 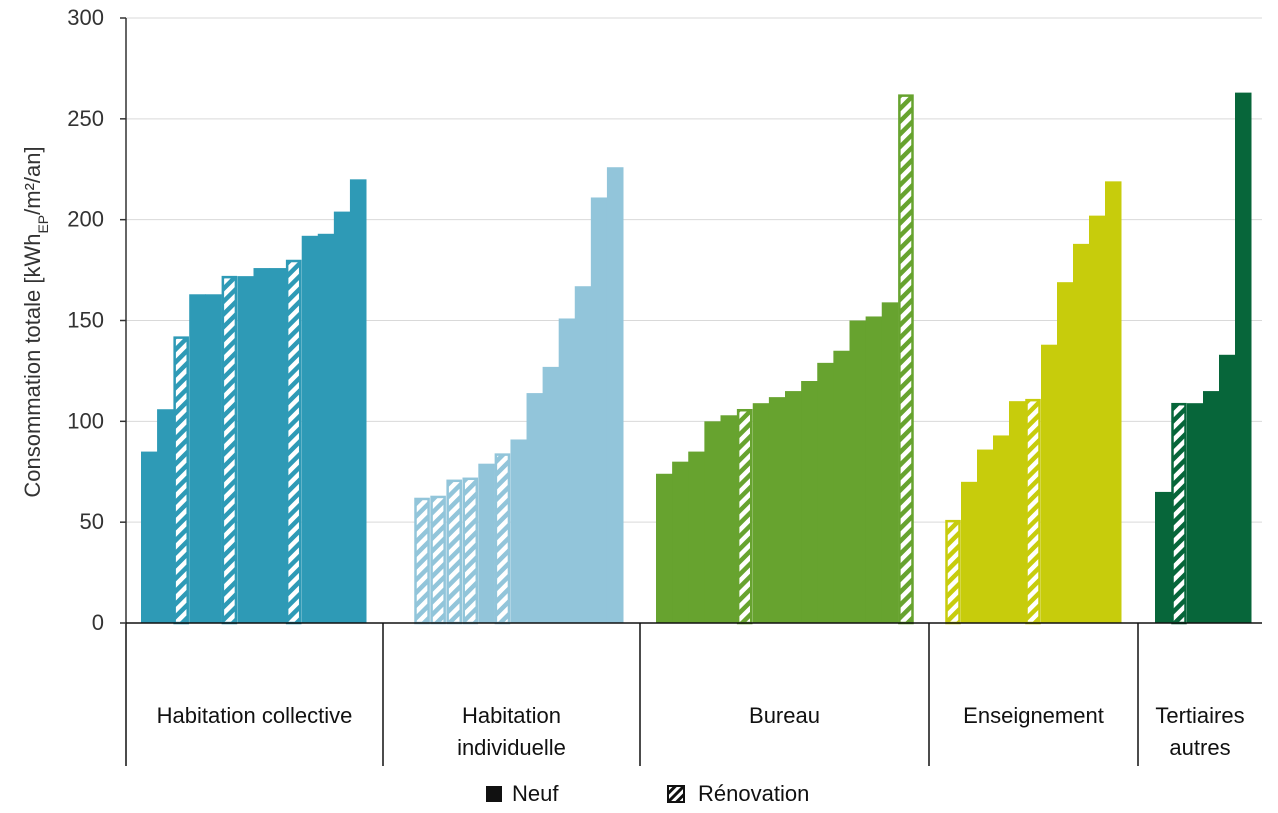 I want to click on category-label: autres, so click(x=1199, y=747).